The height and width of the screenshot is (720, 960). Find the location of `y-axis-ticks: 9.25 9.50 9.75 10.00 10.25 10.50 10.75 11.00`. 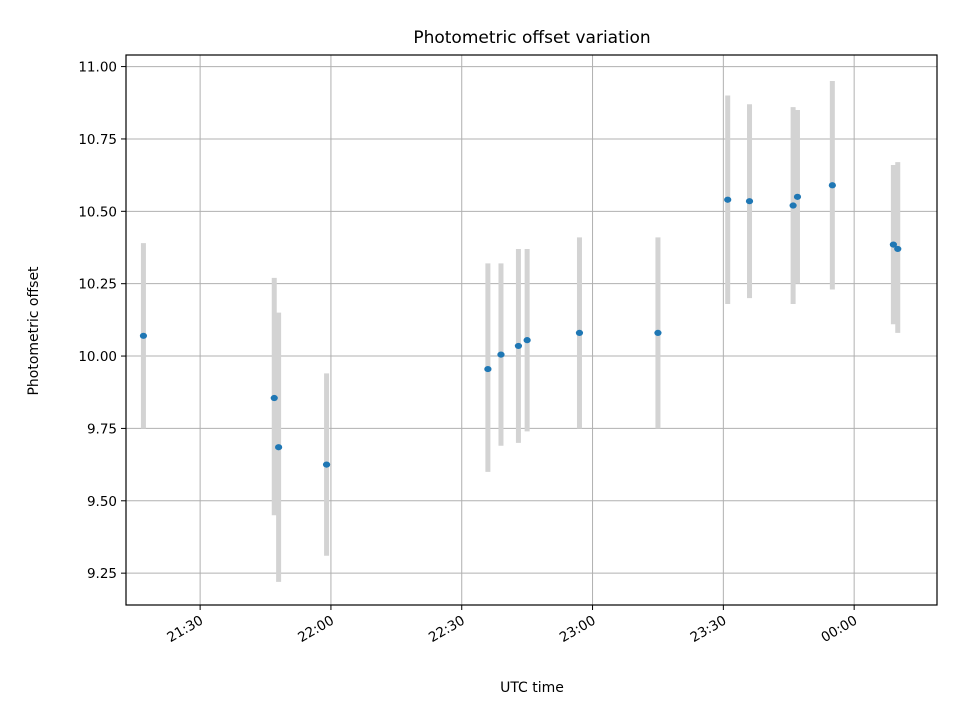

y-axis-ticks: 9.25 9.50 9.75 10.00 10.25 10.50 10.75 11.00 is located at coordinates (102, 321).